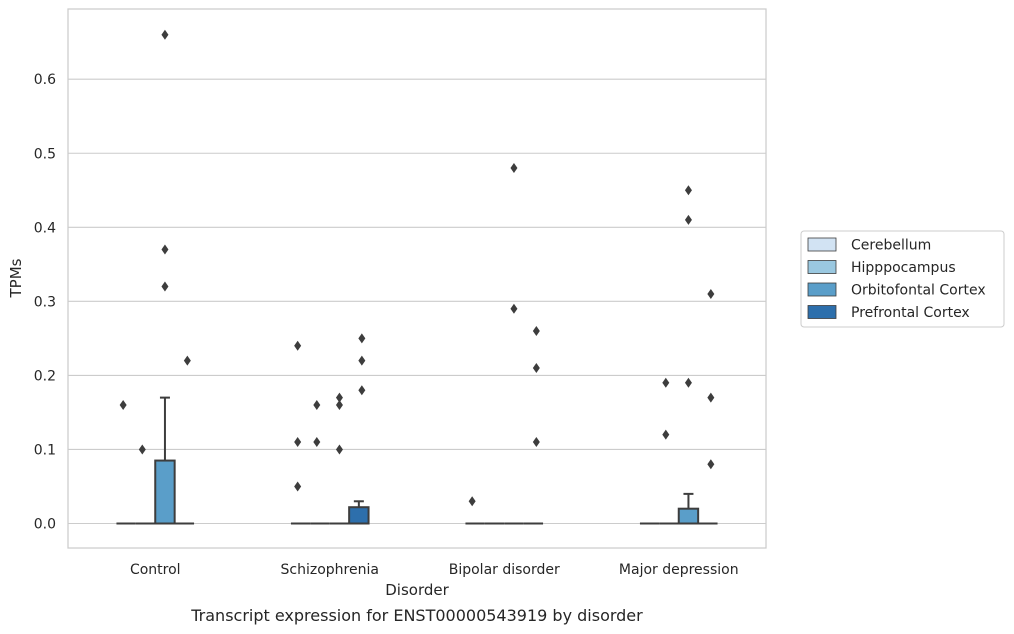 The width and height of the screenshot is (1014, 634). Describe the element at coordinates (45, 450) in the screenshot. I see `y-tick-label: 0.1` at that location.